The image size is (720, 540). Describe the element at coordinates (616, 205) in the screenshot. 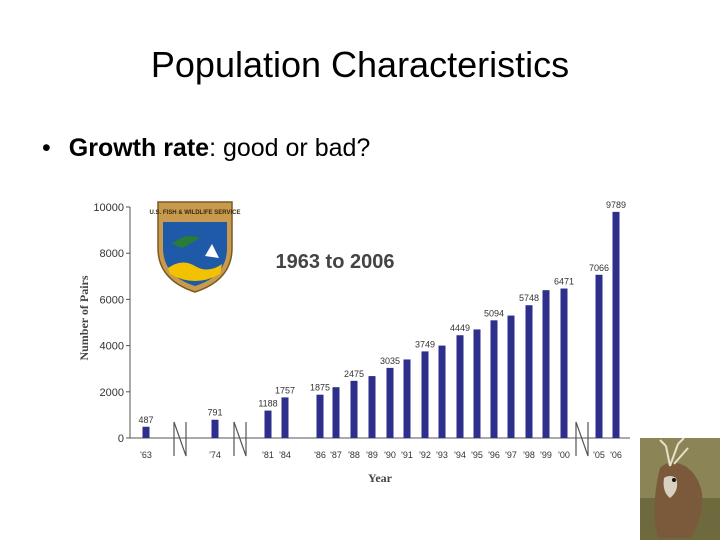

I see `bar-value-label: 9789` at that location.